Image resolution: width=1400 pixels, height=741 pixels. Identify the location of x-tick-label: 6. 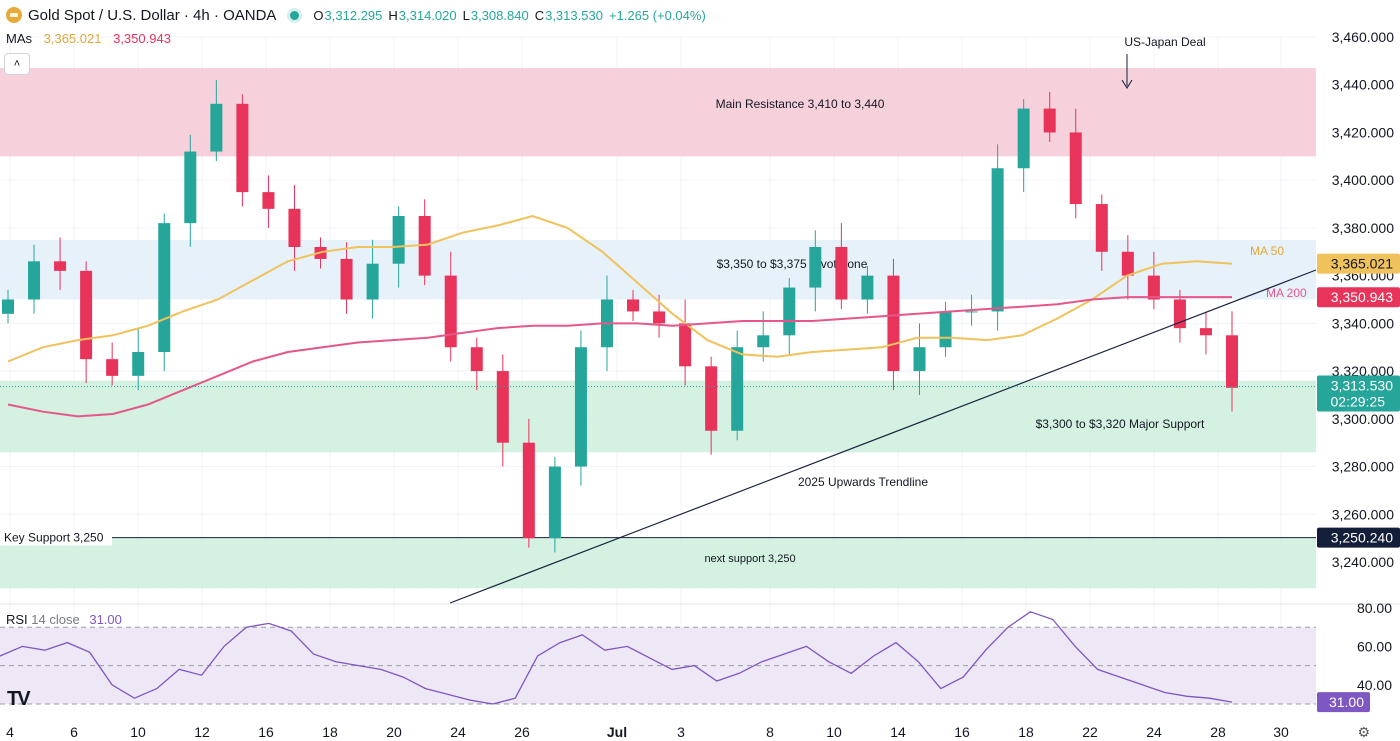
(74, 731).